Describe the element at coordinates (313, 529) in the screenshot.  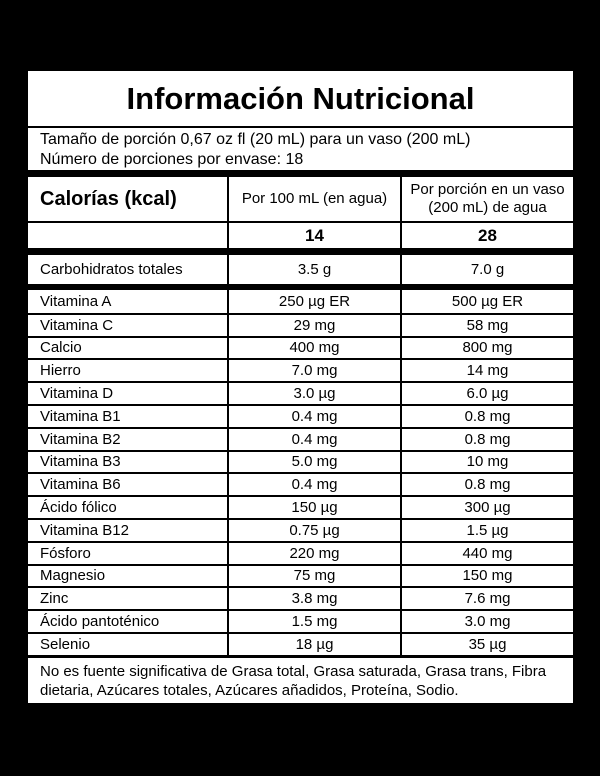
I see `nutrient-per-100ml-value: 0.75 µg` at that location.